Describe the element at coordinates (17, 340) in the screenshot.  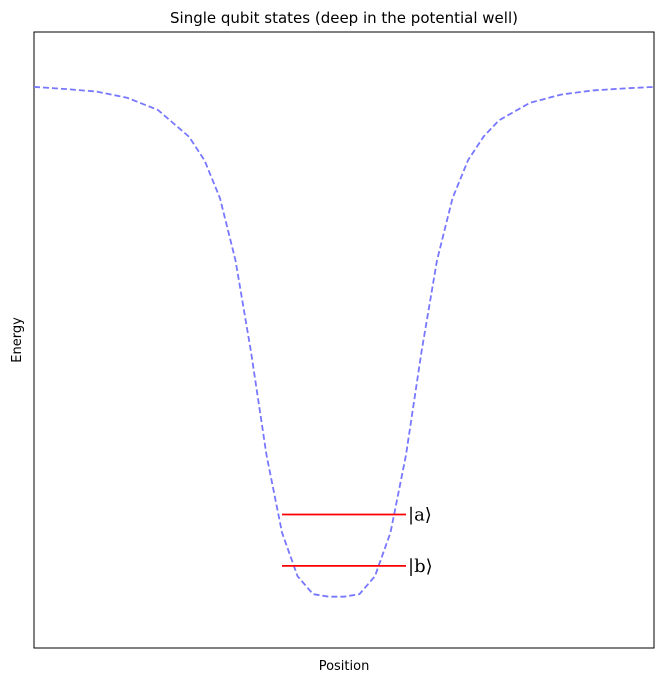
I see `y-axis-label: Energy` at that location.